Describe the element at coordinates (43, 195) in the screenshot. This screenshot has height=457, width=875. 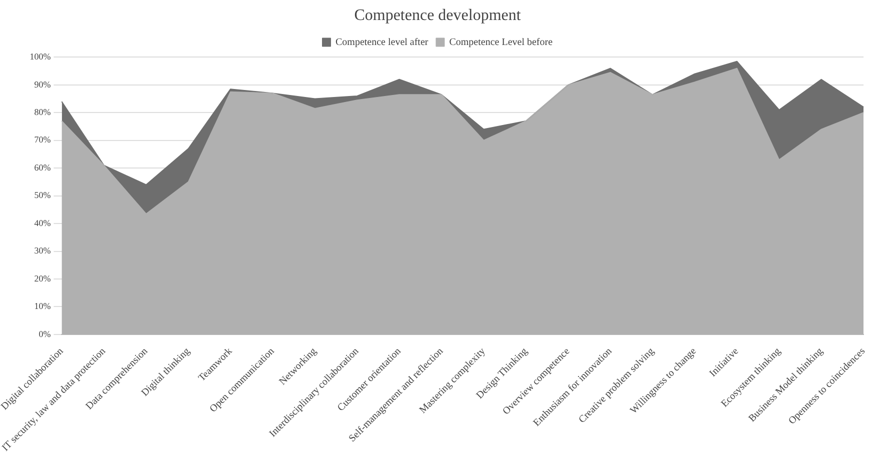
I see `y-tick-label: 50%` at that location.